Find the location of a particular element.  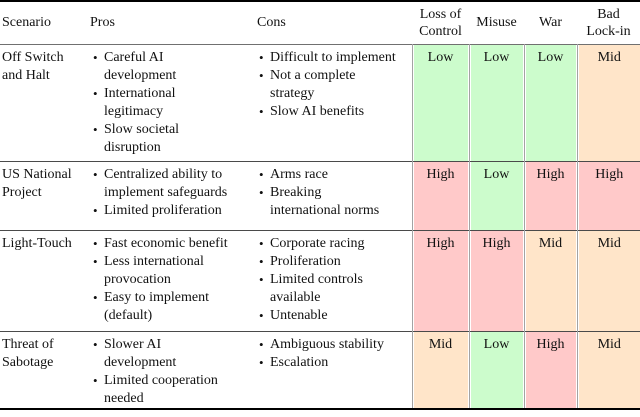

header-cons: Cons is located at coordinates (271, 23).